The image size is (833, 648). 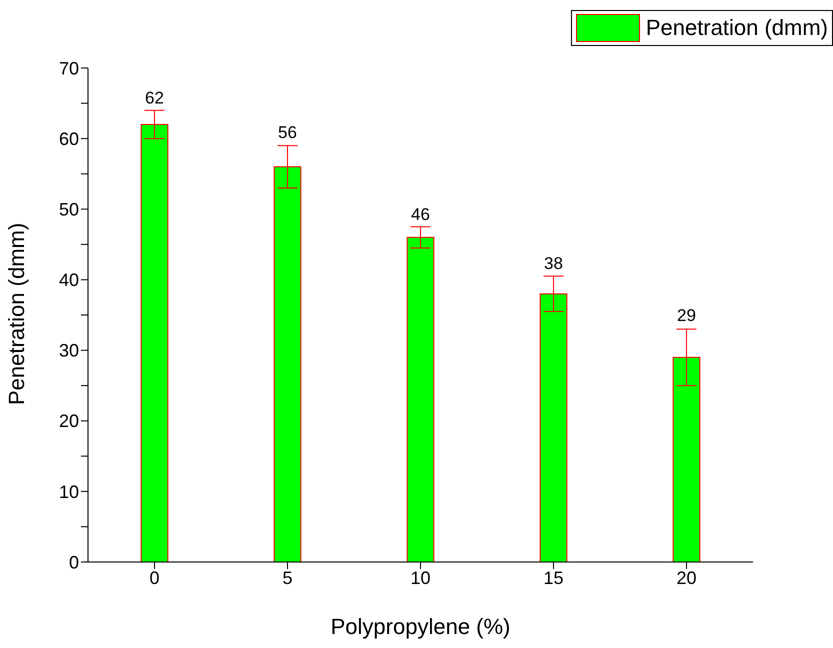 What do you see at coordinates (420, 578) in the screenshot?
I see `x-tick-label: 10` at bounding box center [420, 578].